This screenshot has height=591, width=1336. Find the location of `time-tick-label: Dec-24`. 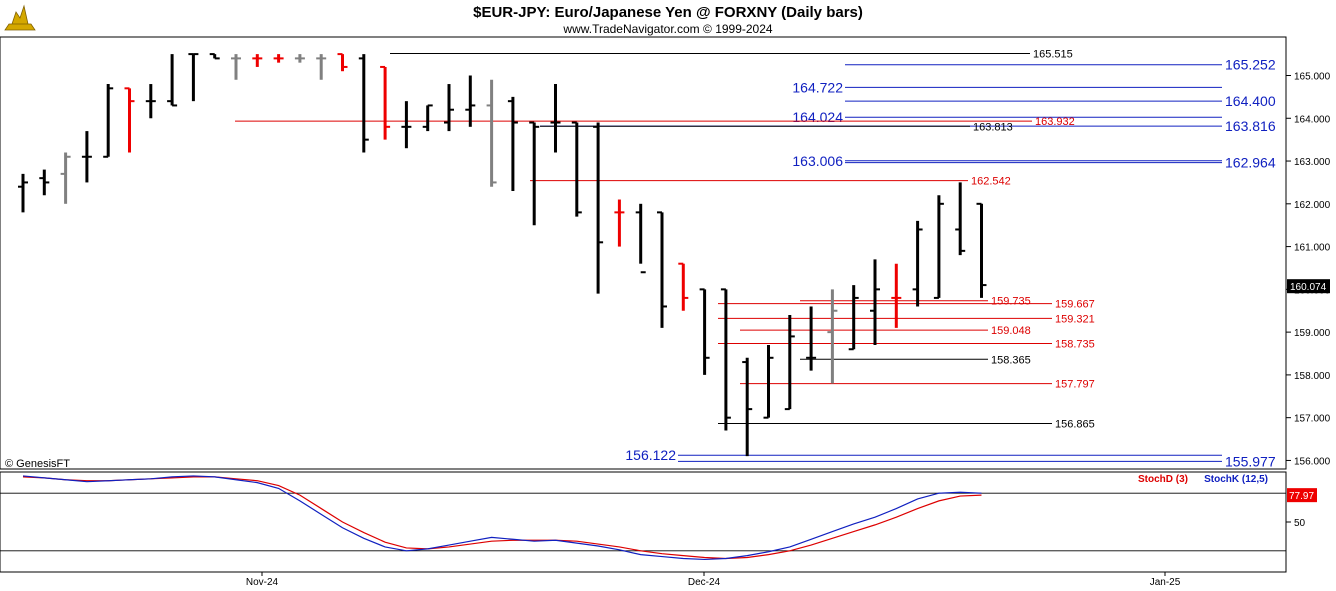

time-tick-label: Dec-24 is located at coordinates (704, 582).